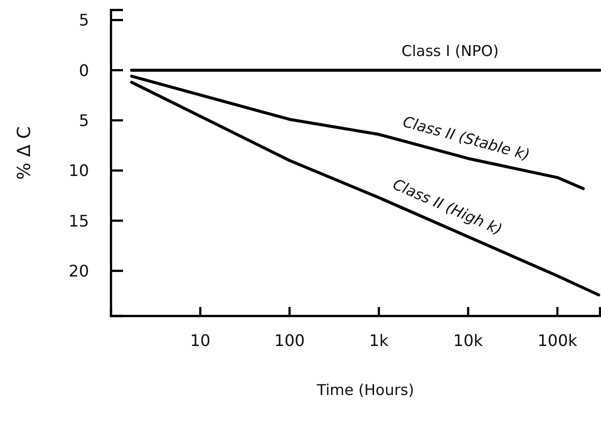 The height and width of the screenshot is (421, 601). I want to click on x-tick-label: 100, so click(289, 340).